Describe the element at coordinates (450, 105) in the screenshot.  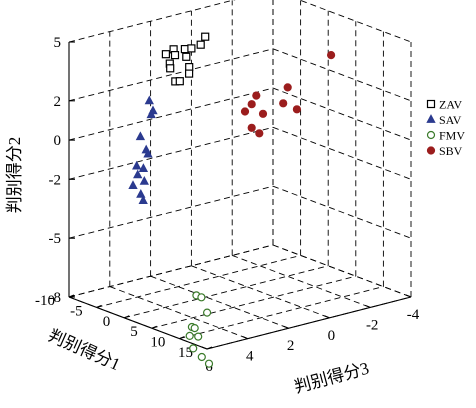
I see `legend-label-zav: ZAV` at that location.